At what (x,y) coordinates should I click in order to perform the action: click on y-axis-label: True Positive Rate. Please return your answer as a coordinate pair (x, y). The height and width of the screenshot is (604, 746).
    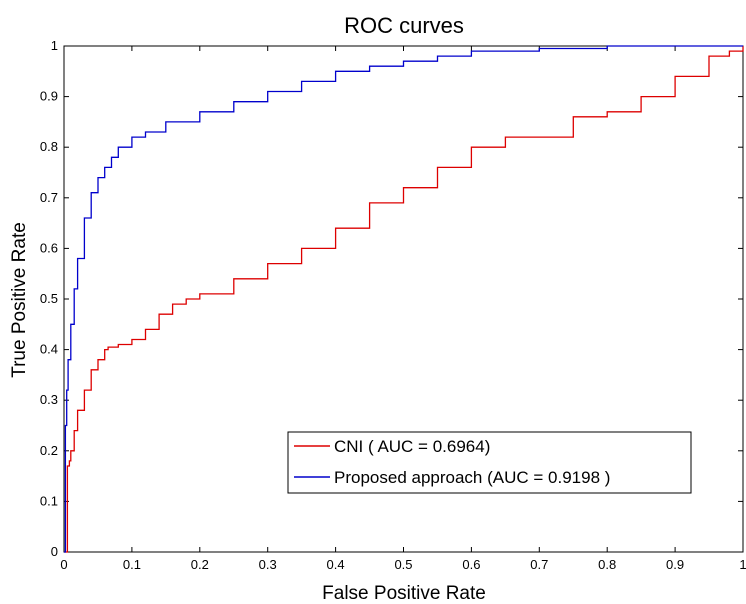
    Looking at the image, I should click on (19, 300).